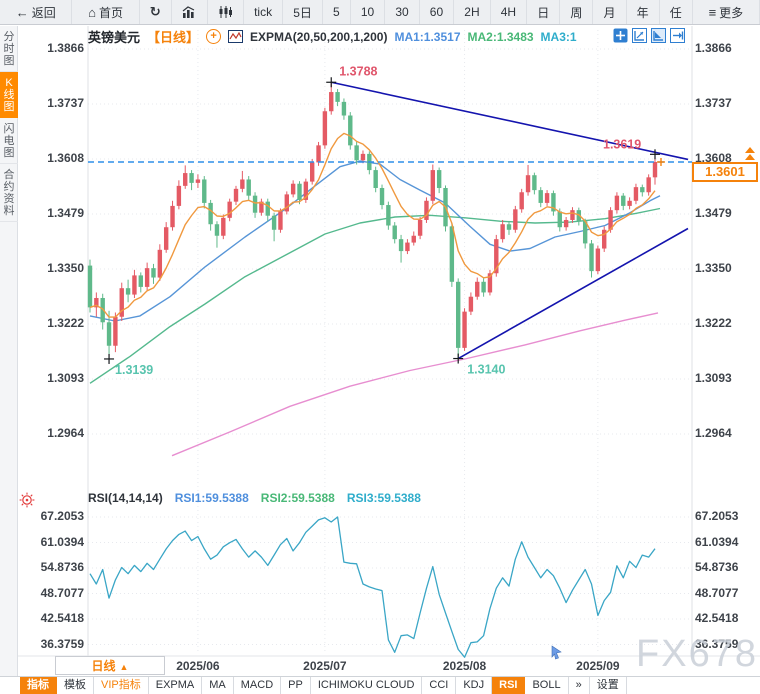  Describe the element at coordinates (111, 12) in the screenshot. I see `toolbar-item-label: 首页` at that location.